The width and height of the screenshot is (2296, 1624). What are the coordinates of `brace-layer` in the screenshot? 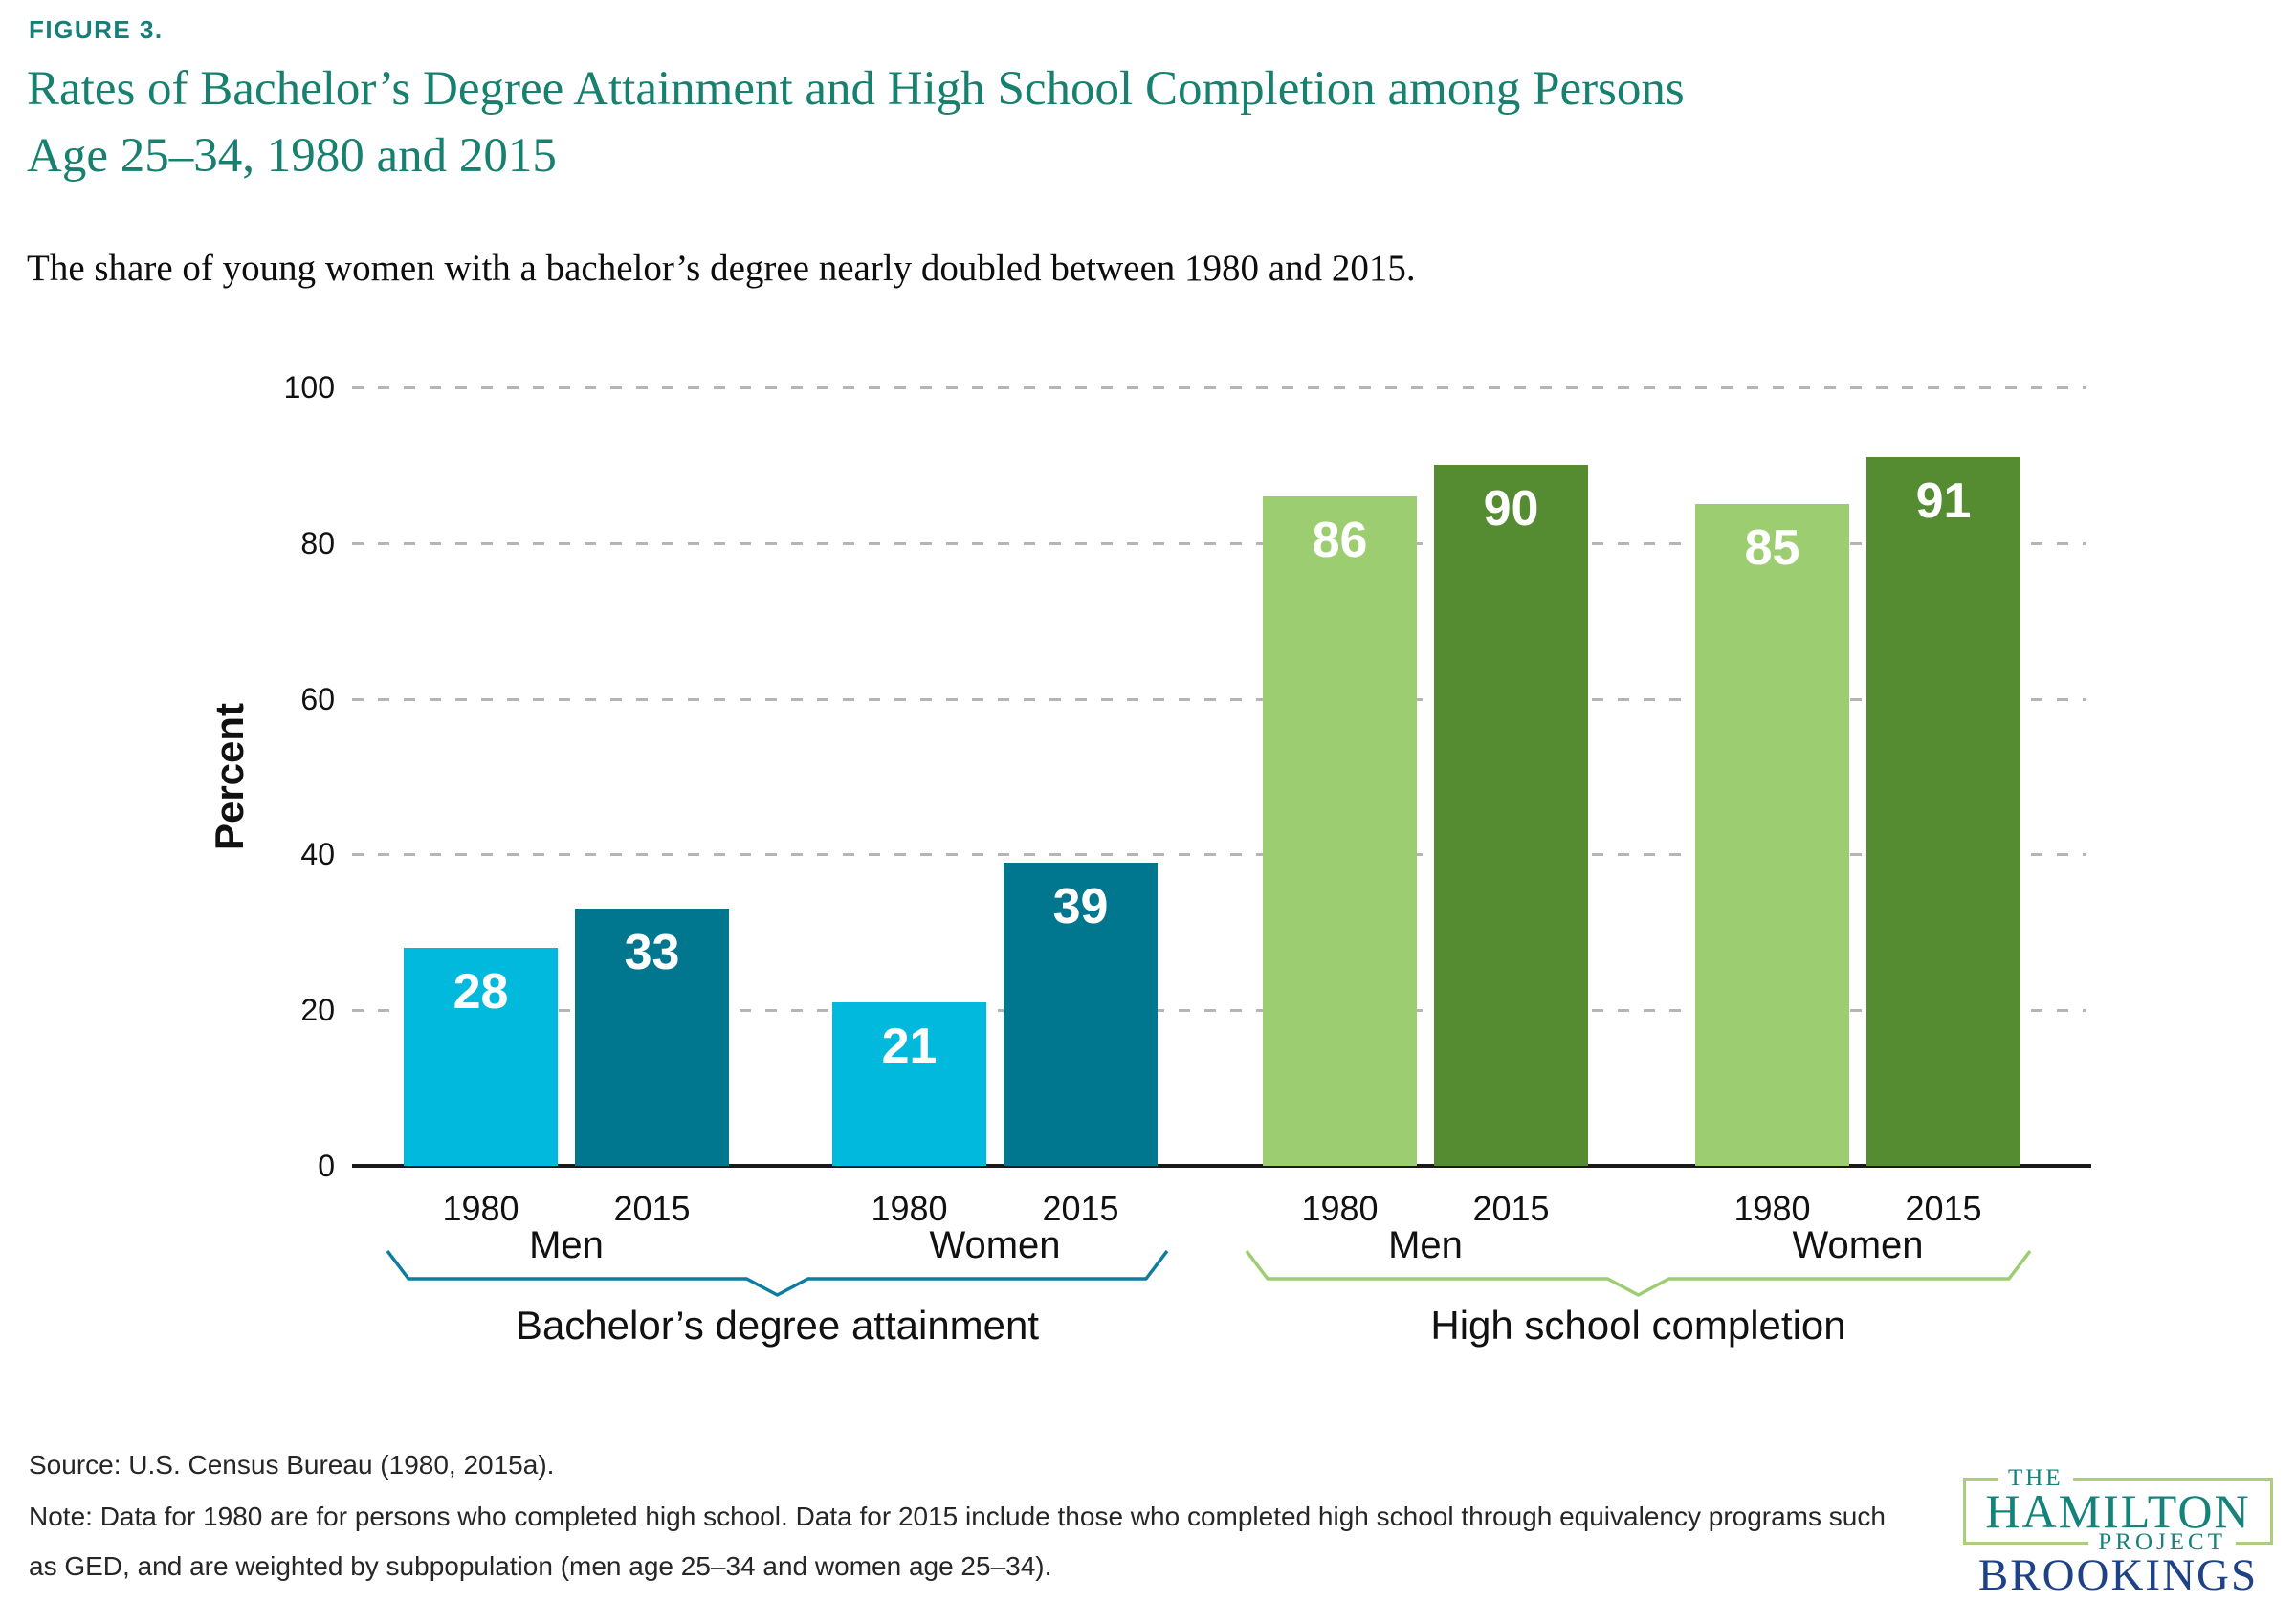 It's located at (1209, 1273).